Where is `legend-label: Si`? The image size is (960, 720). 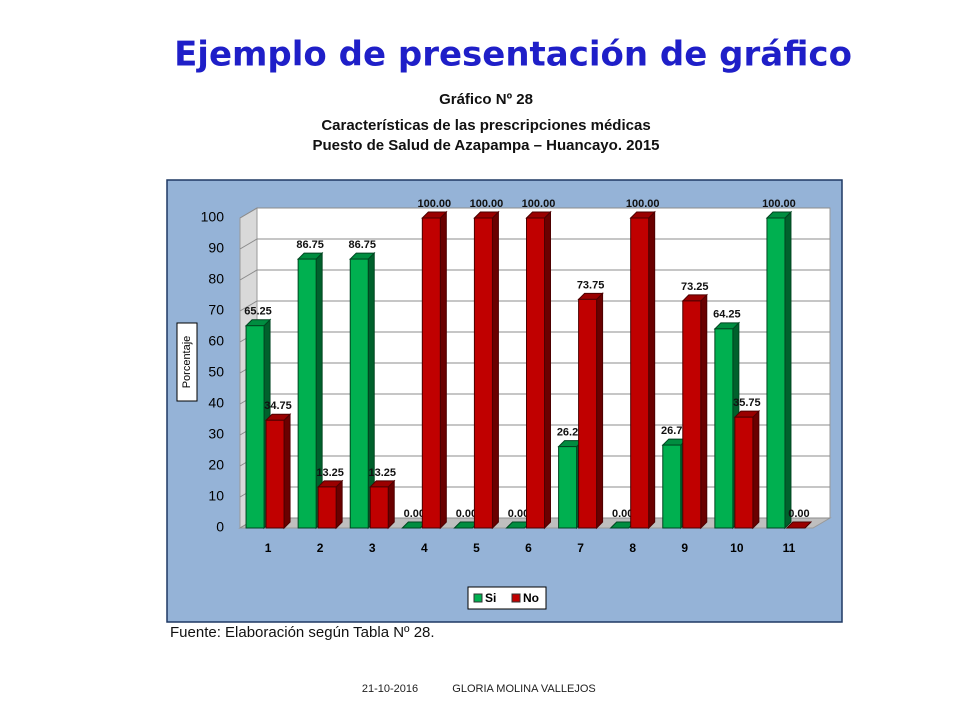
legend-label: Si is located at coordinates (490, 598).